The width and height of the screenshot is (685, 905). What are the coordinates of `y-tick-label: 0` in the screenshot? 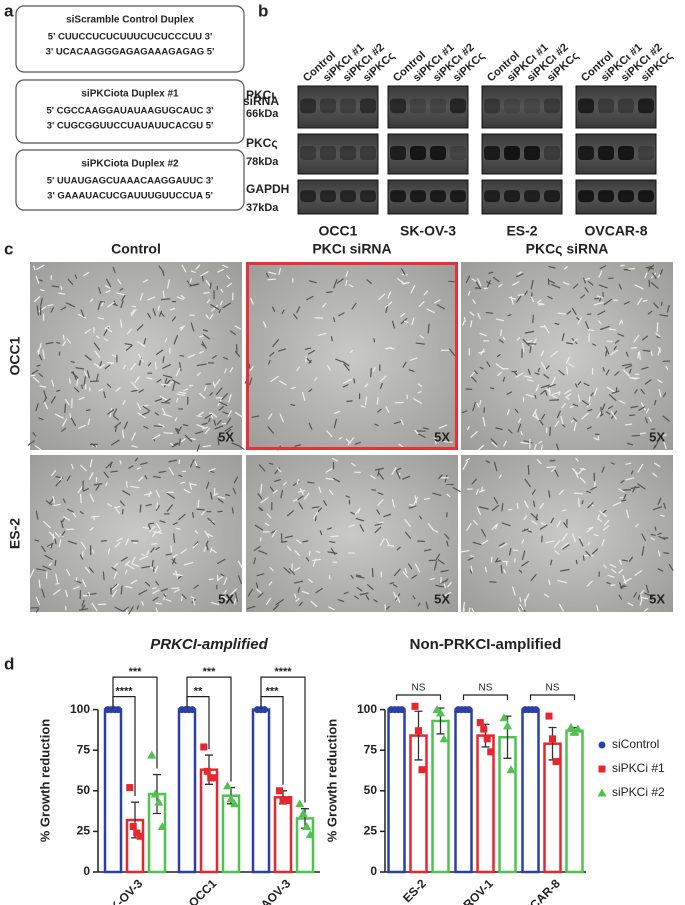 It's located at (373, 871).